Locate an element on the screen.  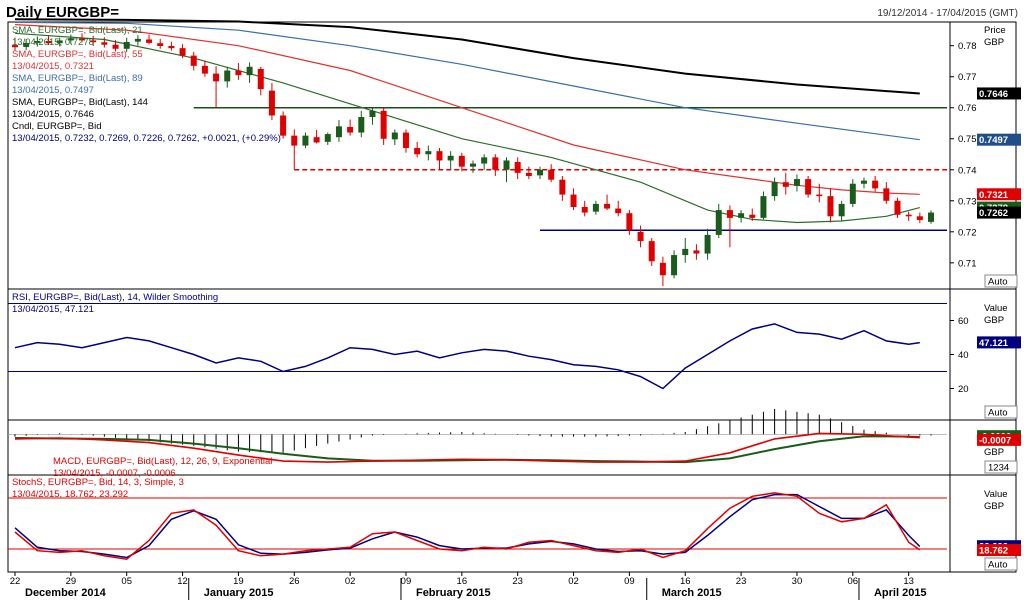
x-day-label: 30 is located at coordinates (797, 581).